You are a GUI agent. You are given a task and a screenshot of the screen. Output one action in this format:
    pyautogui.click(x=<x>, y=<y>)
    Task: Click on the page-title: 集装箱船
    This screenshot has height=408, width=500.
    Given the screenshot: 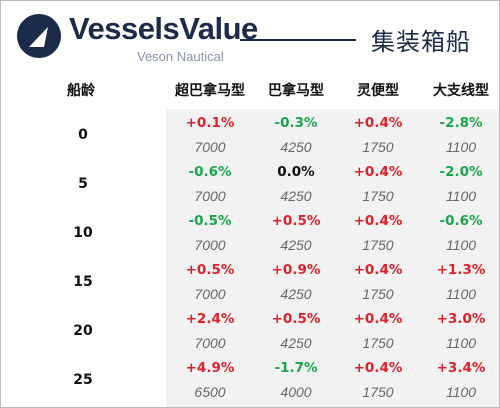 What is the action you would take?
    pyautogui.click(x=421, y=42)
    